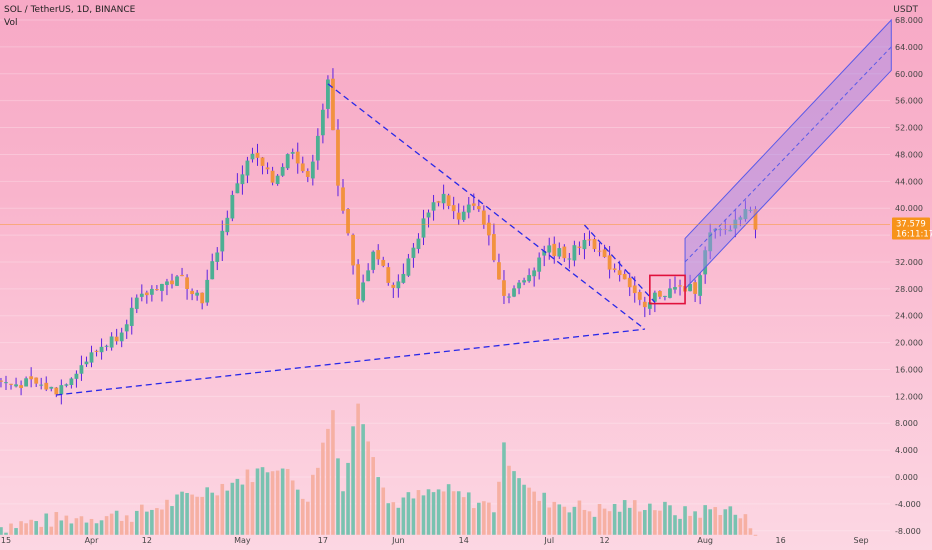 The image size is (932, 550). Describe the element at coordinates (70, 10) in the screenshot. I see `symbol-title: SOL / TetherUS, 1D, BINANCE` at that location.